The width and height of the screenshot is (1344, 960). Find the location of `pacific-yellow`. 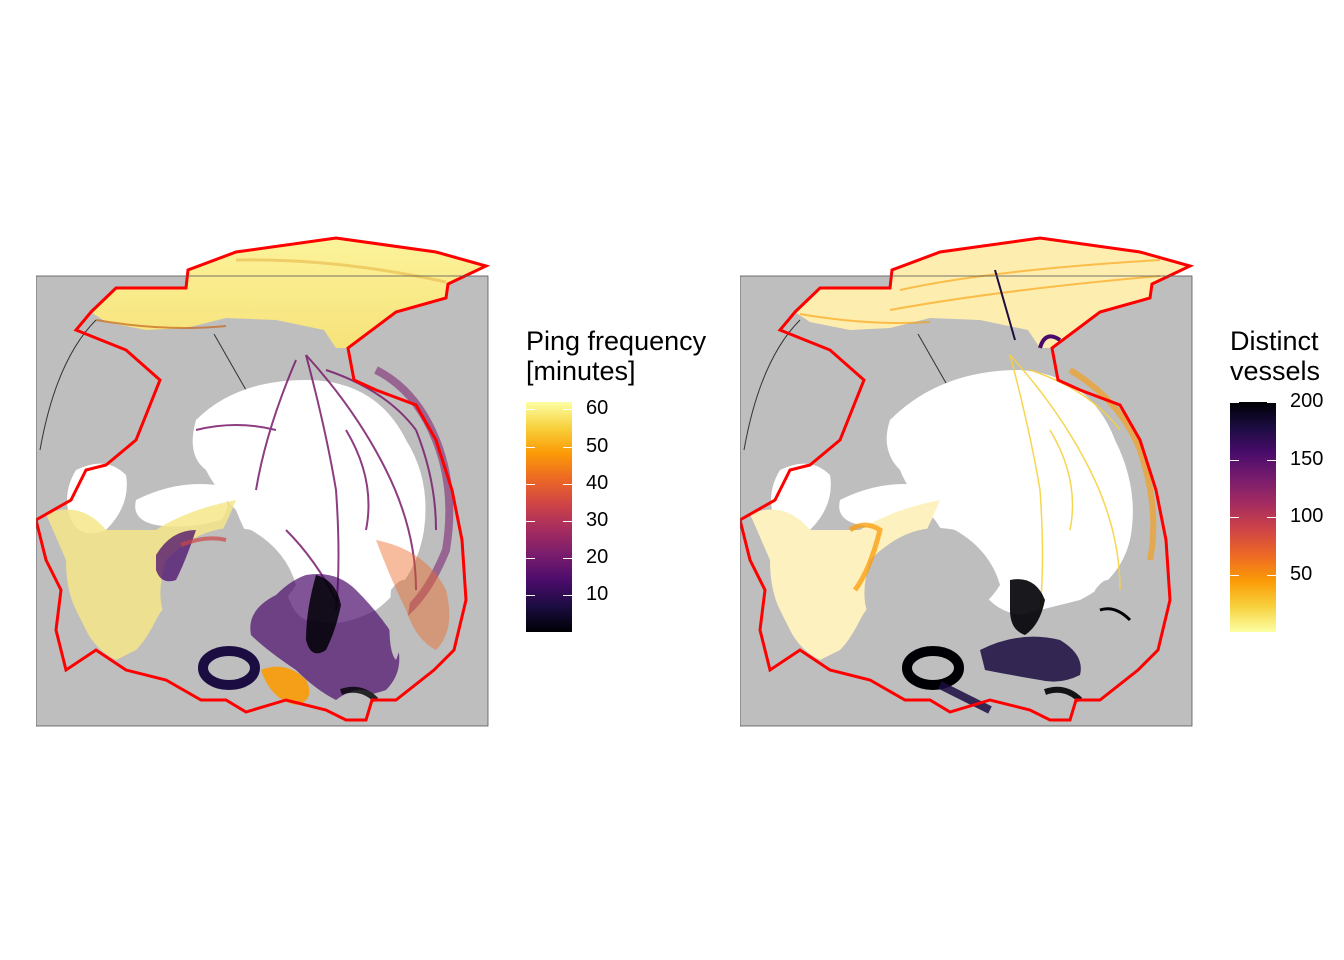

pacific-yellow is located at coordinates (288, 293).